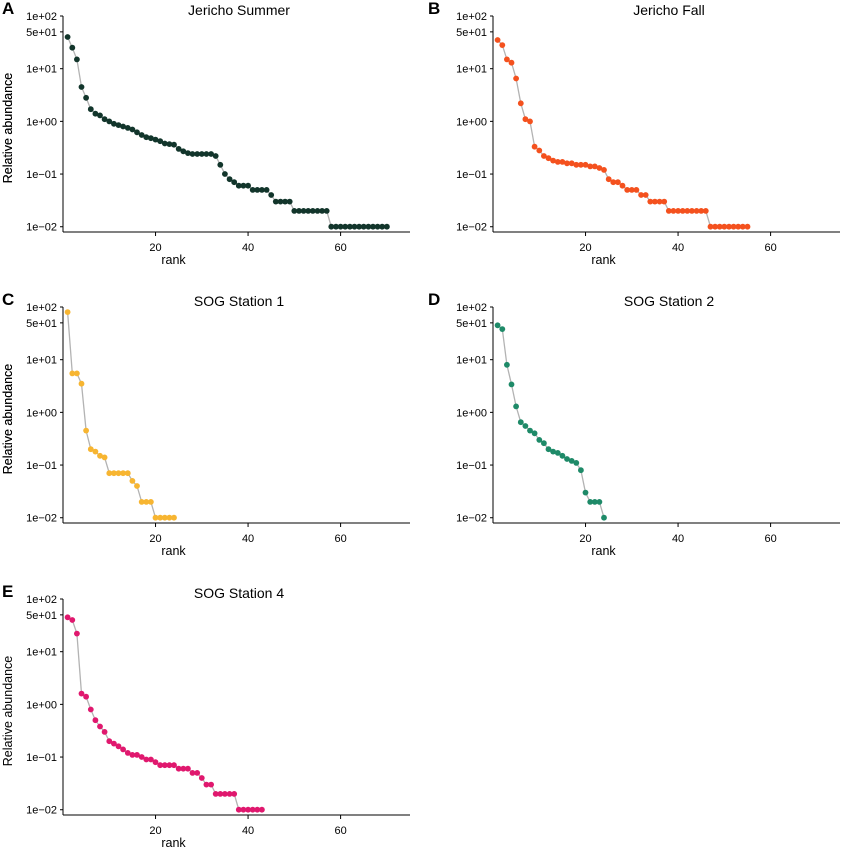 This screenshot has width=850, height=848. I want to click on panel-title: SOG Station 2, so click(669, 301).